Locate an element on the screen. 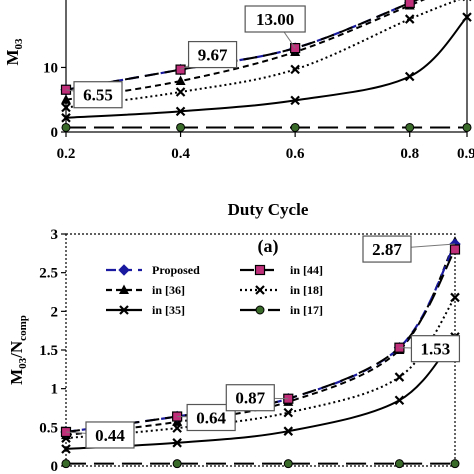 The width and height of the screenshot is (474, 474). top-x-axis-label: Duty Cycle is located at coordinates (268, 209).